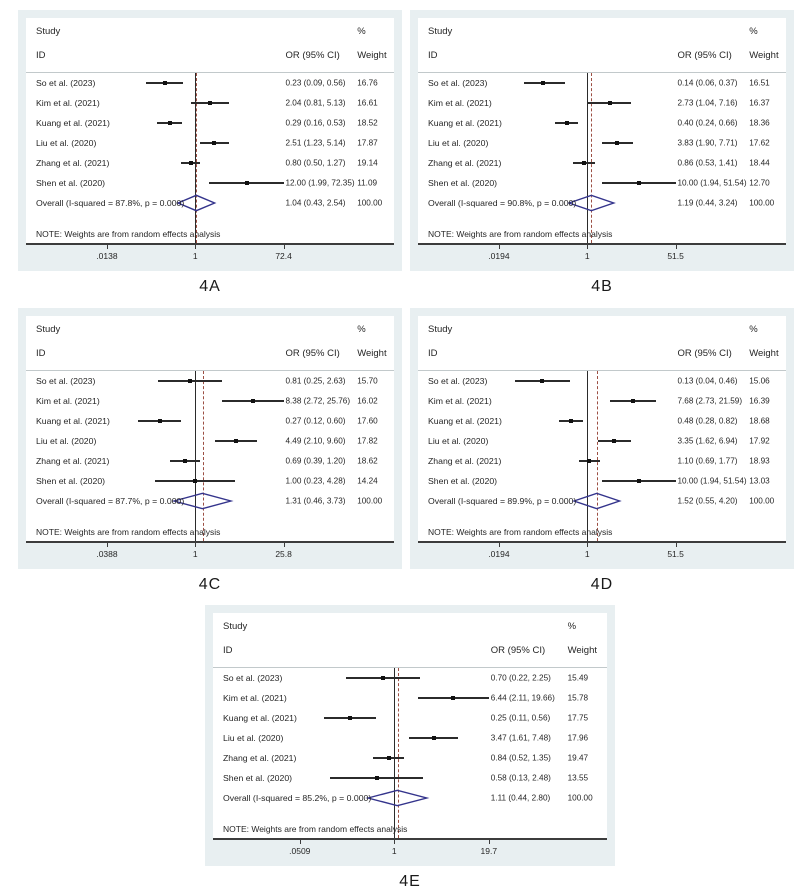 The height and width of the screenshot is (888, 809). Describe the element at coordinates (367, 461) in the screenshot. I see `weight-value: 18.62` at that location.